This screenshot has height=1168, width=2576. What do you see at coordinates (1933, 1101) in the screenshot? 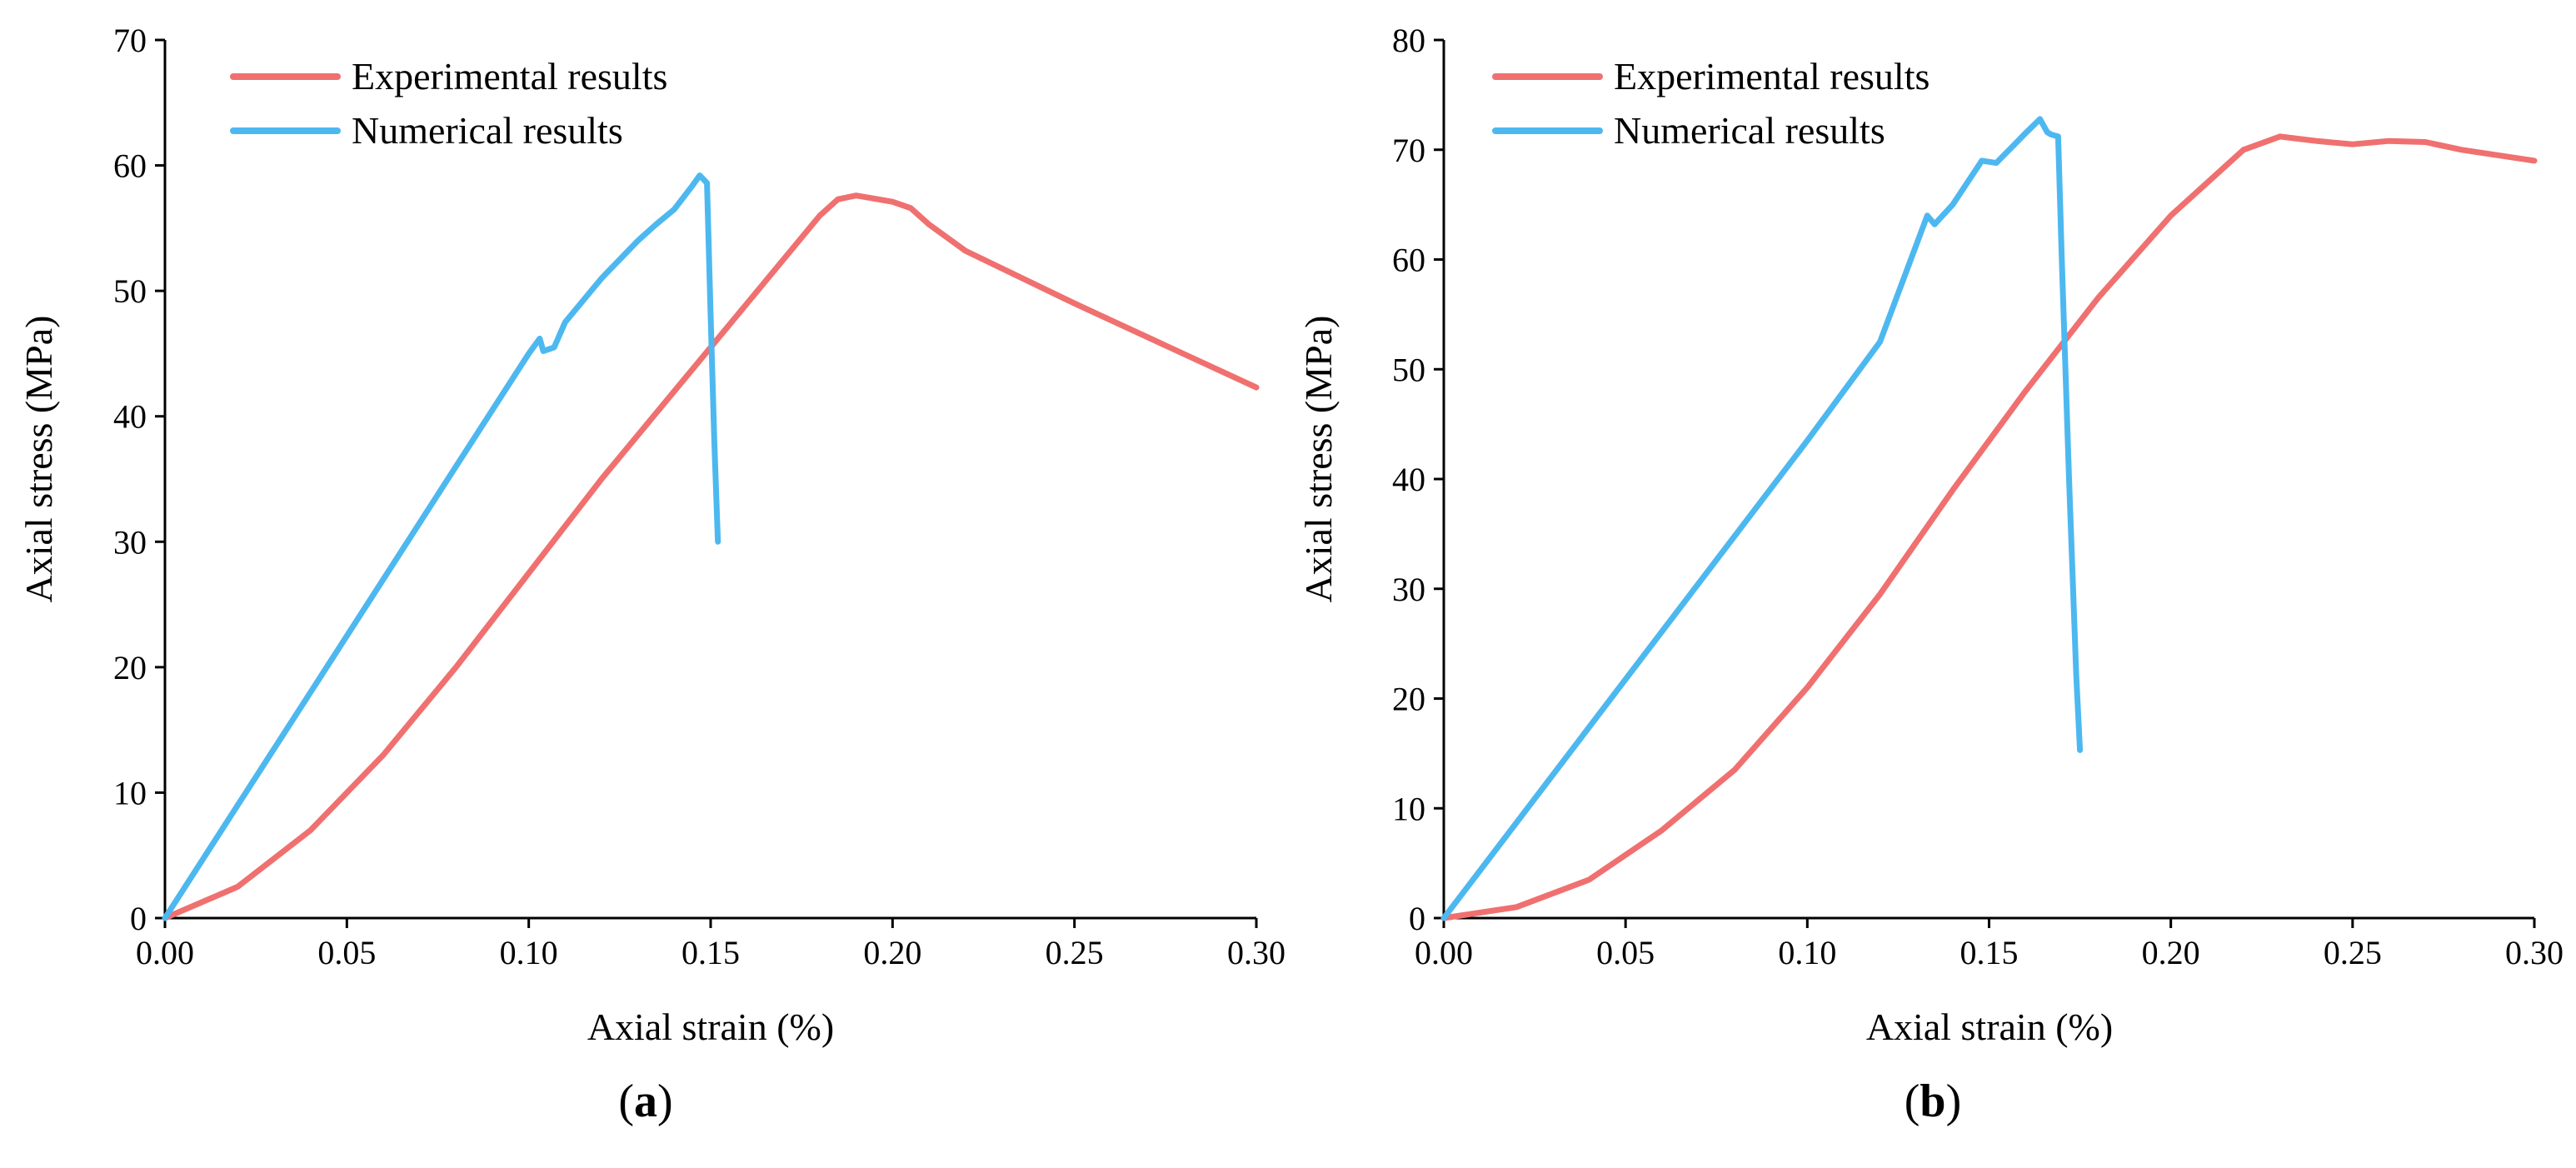
I see `panel-label-b: (b)` at bounding box center [1933, 1101].